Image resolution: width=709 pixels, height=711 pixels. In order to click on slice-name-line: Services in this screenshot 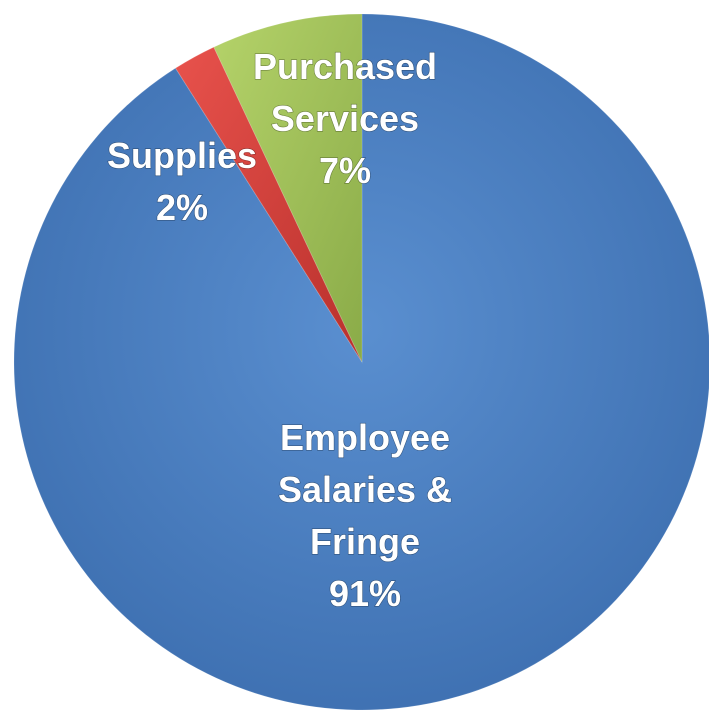, I will do `click(345, 118)`.